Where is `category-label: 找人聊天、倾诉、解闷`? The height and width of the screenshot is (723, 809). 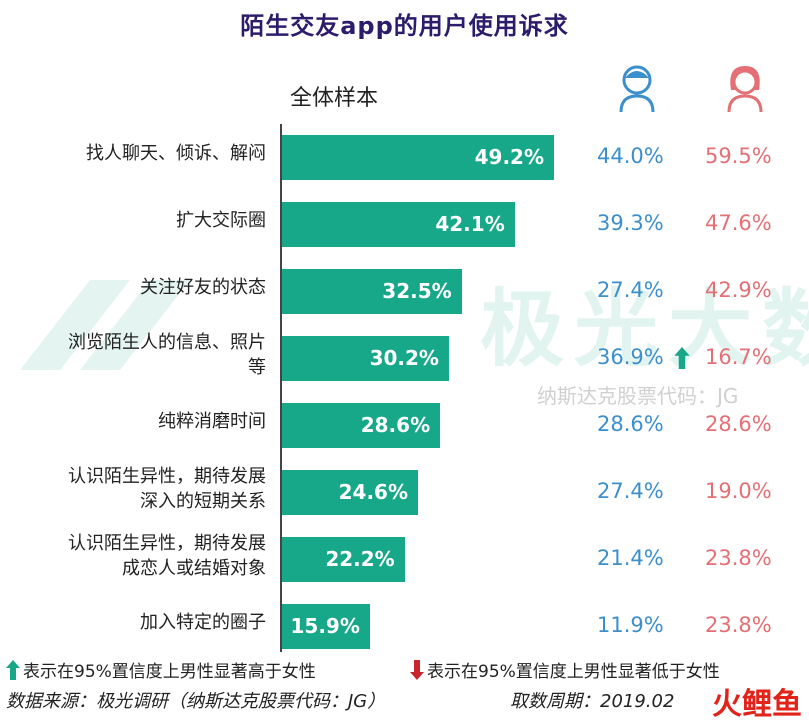
category-label: 找人聊天、倾诉、解闷 is located at coordinates (133, 153).